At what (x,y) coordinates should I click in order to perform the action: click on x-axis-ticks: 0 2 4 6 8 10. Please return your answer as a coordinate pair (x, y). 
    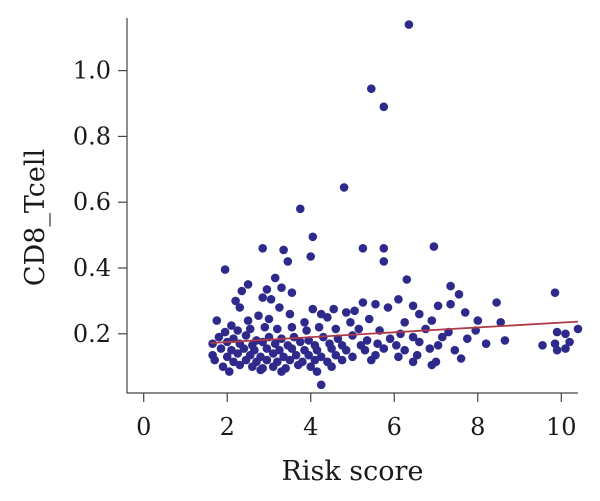
    Looking at the image, I should click on (356, 417).